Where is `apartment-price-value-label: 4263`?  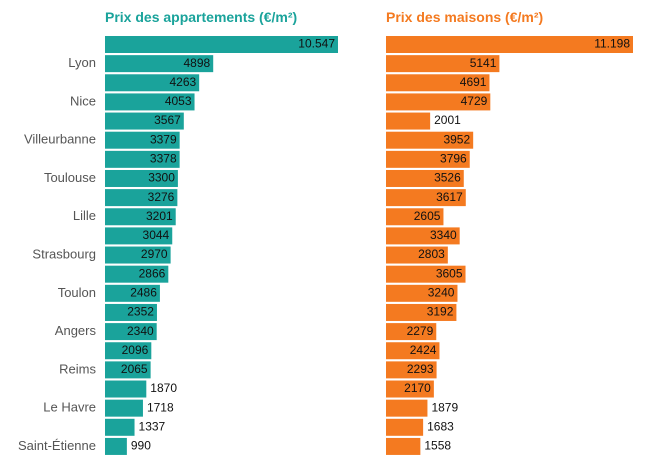 apartment-price-value-label: 4263 is located at coordinates (182, 82).